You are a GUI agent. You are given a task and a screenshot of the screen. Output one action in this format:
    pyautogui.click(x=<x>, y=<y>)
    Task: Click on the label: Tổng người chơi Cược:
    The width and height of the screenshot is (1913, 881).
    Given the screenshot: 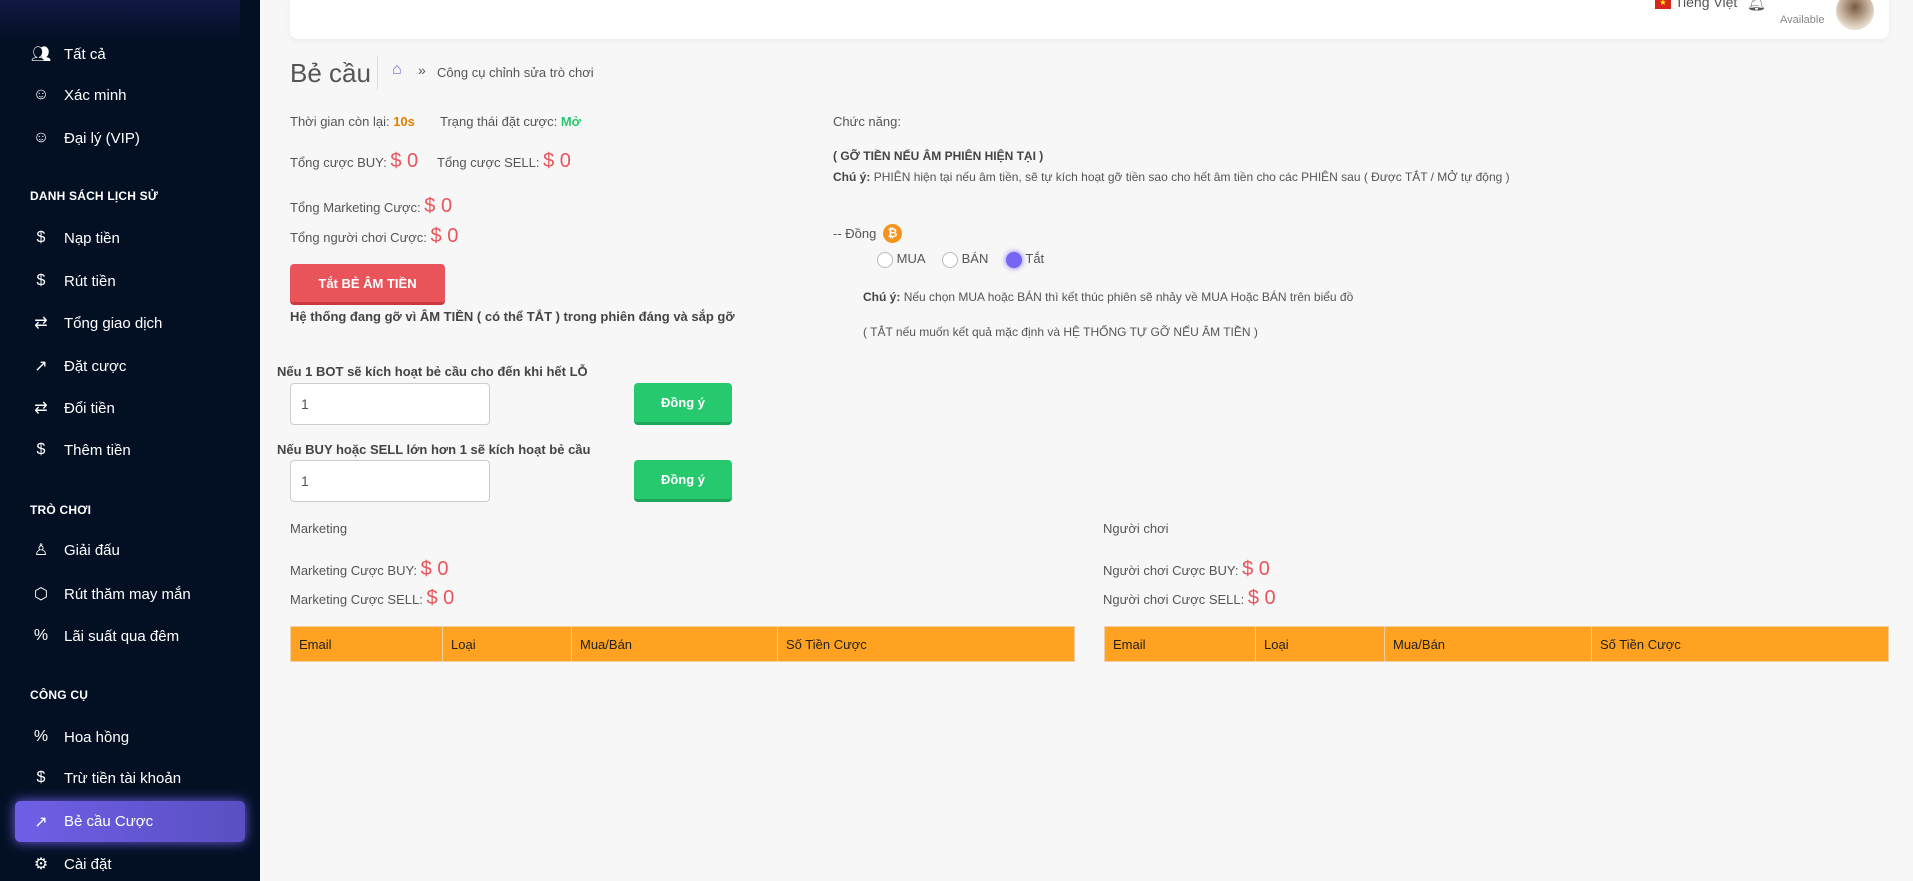 What is the action you would take?
    pyautogui.click(x=358, y=237)
    